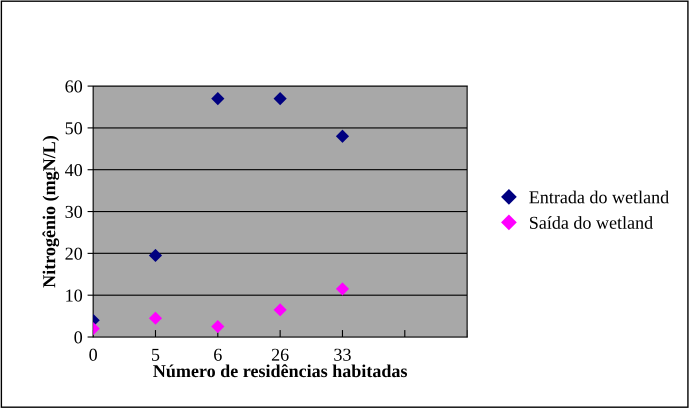  I want to click on y-tick-label: 30, so click(74, 212).